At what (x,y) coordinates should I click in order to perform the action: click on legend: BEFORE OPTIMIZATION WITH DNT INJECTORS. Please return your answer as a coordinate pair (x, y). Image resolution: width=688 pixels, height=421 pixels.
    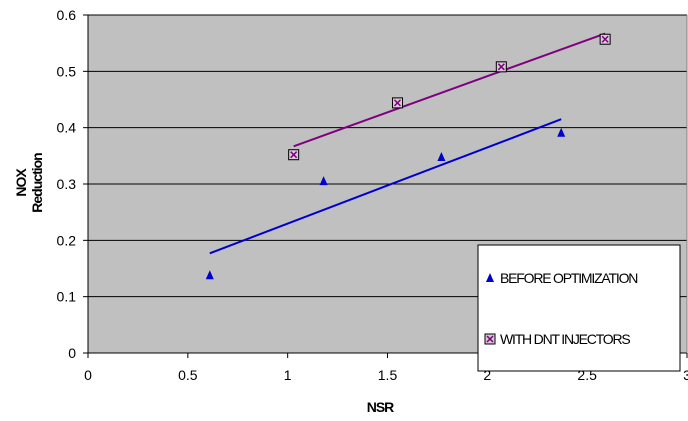
    Looking at the image, I should click on (579, 308).